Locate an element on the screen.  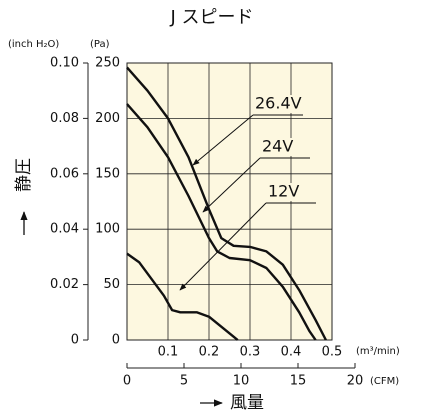
x2-tick-label: 10 is located at coordinates (241, 381).